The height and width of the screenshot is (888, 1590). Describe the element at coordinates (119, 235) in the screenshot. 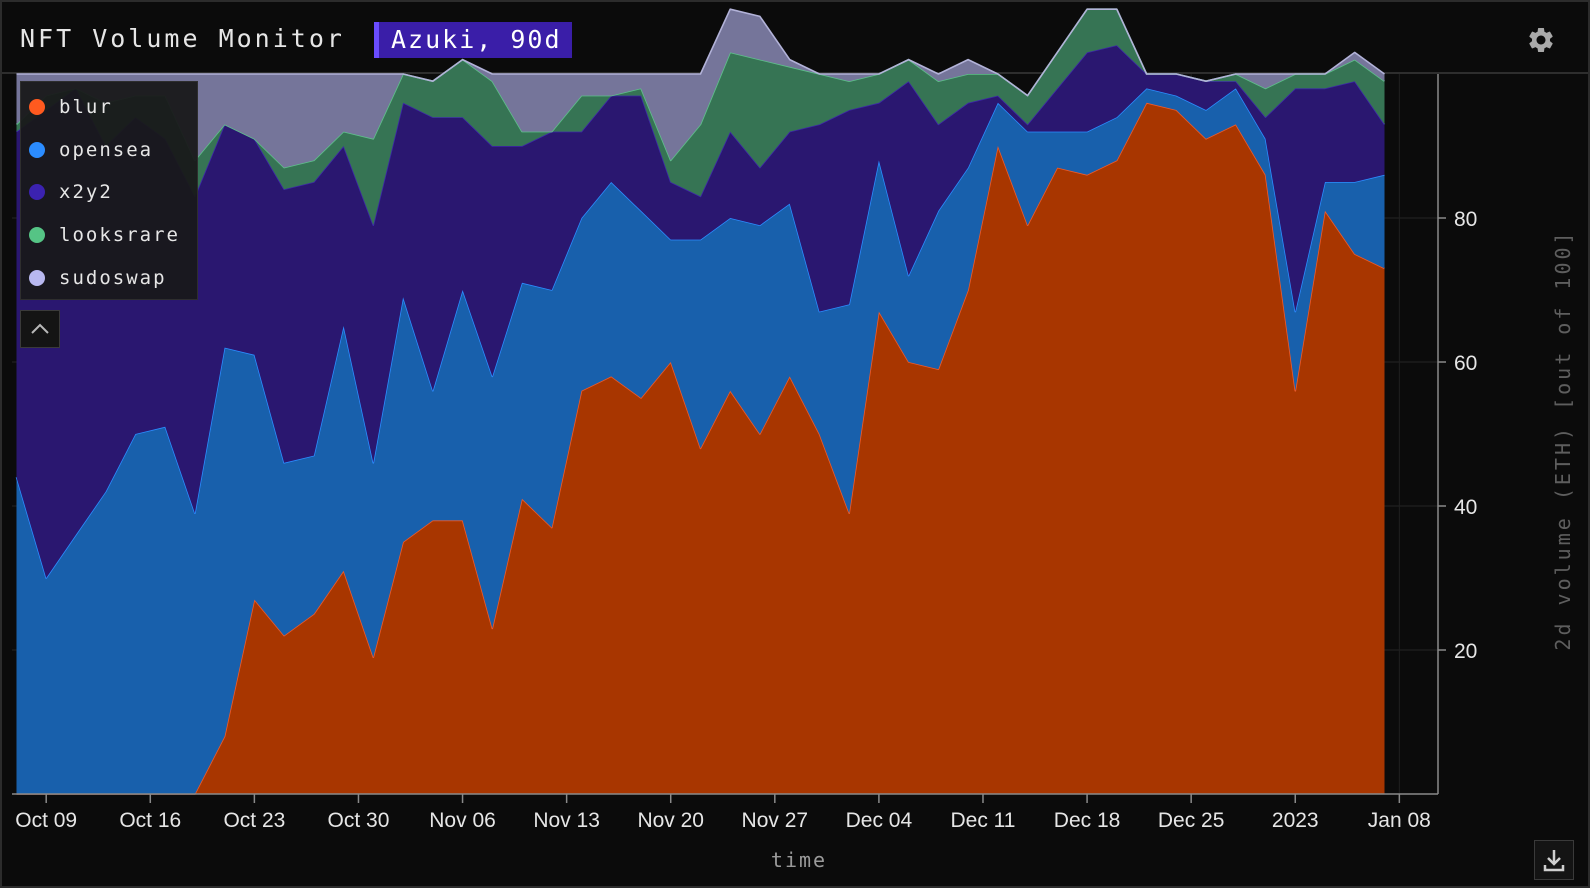

I see `legend-label: looksrare` at that location.